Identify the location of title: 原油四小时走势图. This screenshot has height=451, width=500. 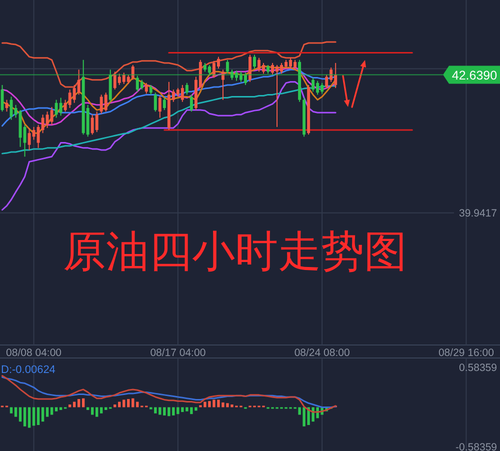
(235, 252).